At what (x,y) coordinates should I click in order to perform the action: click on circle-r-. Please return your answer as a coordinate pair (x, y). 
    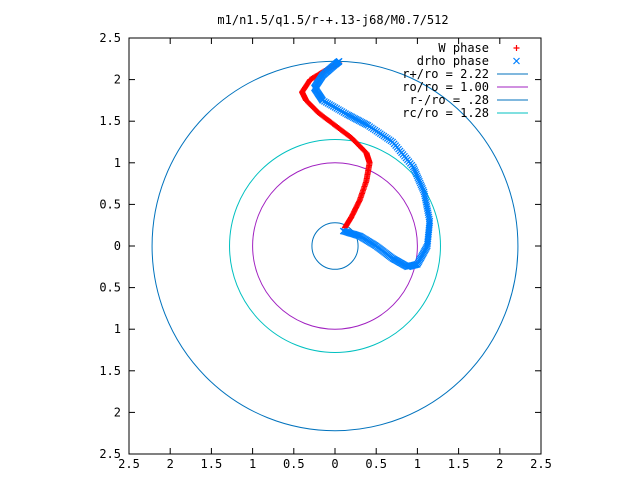
    Looking at the image, I should click on (335, 246).